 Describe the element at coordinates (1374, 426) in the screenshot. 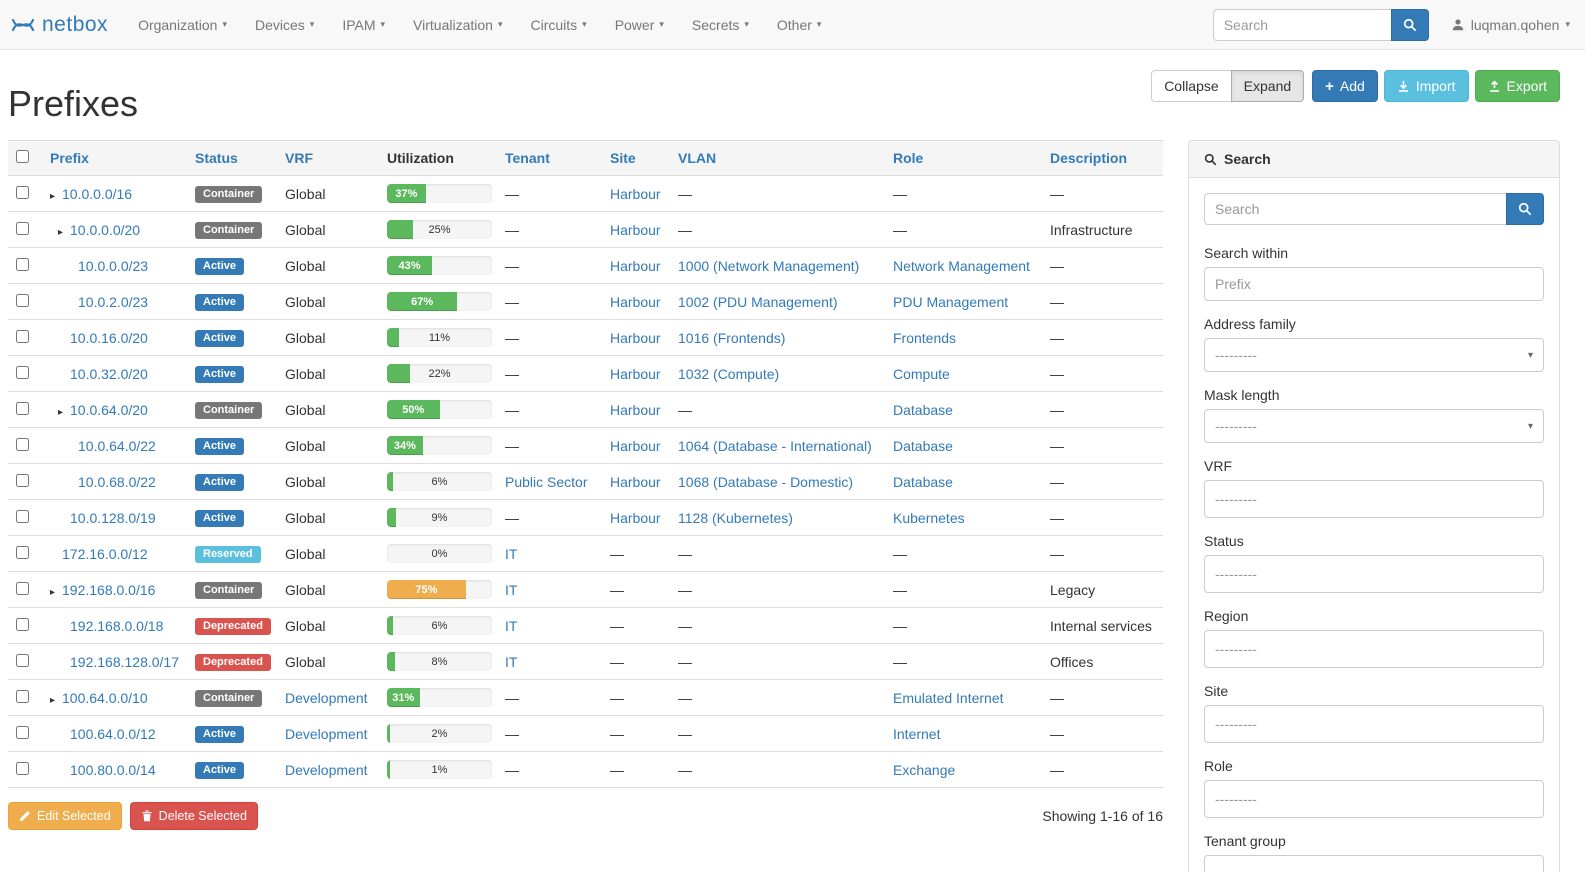

I see `filter-select-mask-length: --------- ▾` at that location.